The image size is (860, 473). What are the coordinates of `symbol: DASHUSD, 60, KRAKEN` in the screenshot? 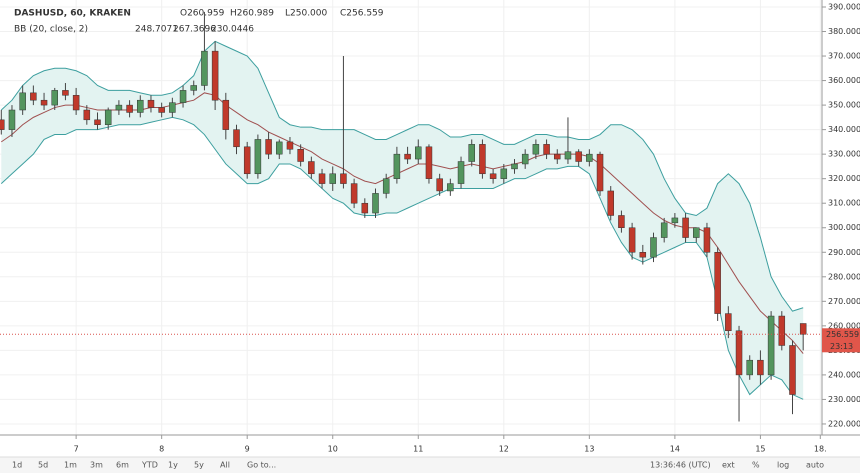 It's located at (72, 14).